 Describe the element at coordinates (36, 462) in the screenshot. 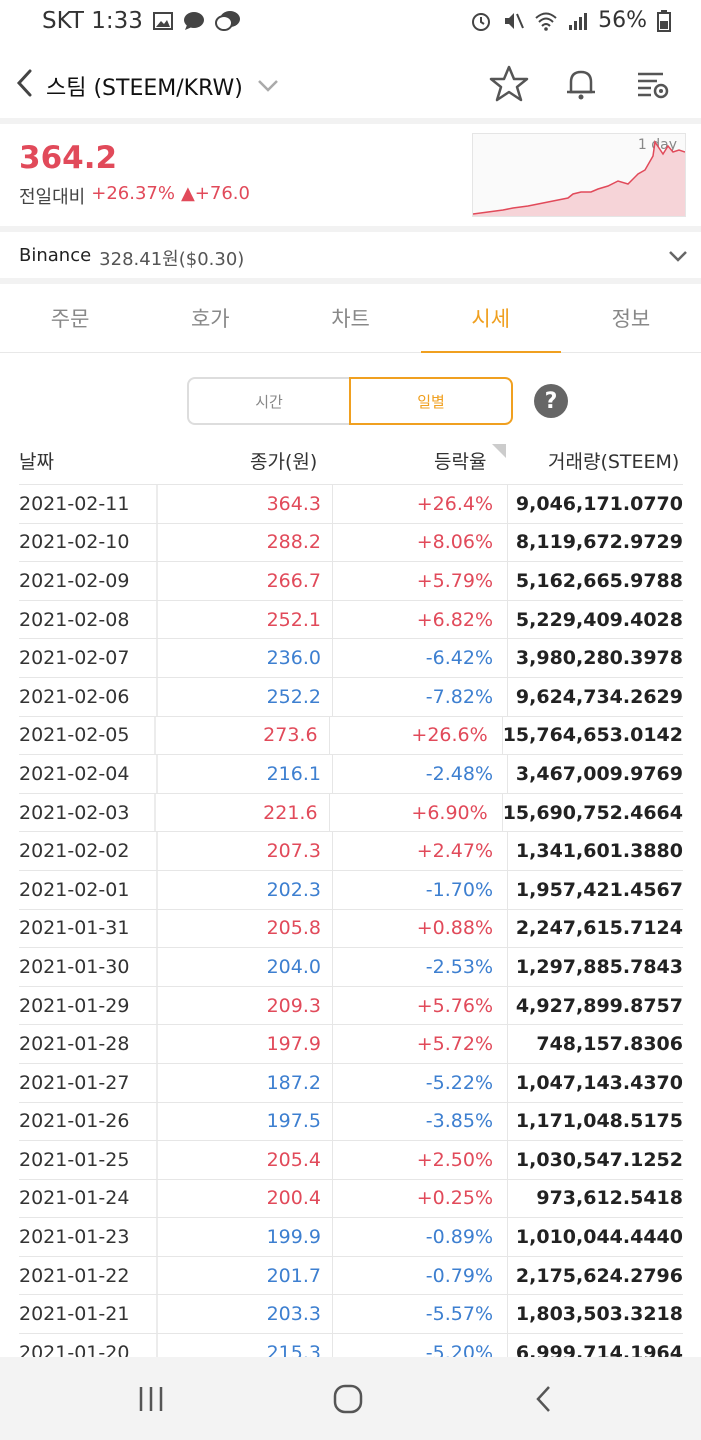

I see `column-header-date: 날짜` at that location.